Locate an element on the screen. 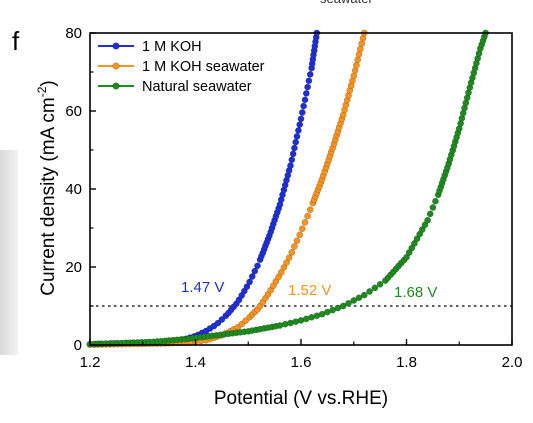  legend: 1 M KOH 1 M KOH seawater Natural seawater is located at coordinates (181, 67).